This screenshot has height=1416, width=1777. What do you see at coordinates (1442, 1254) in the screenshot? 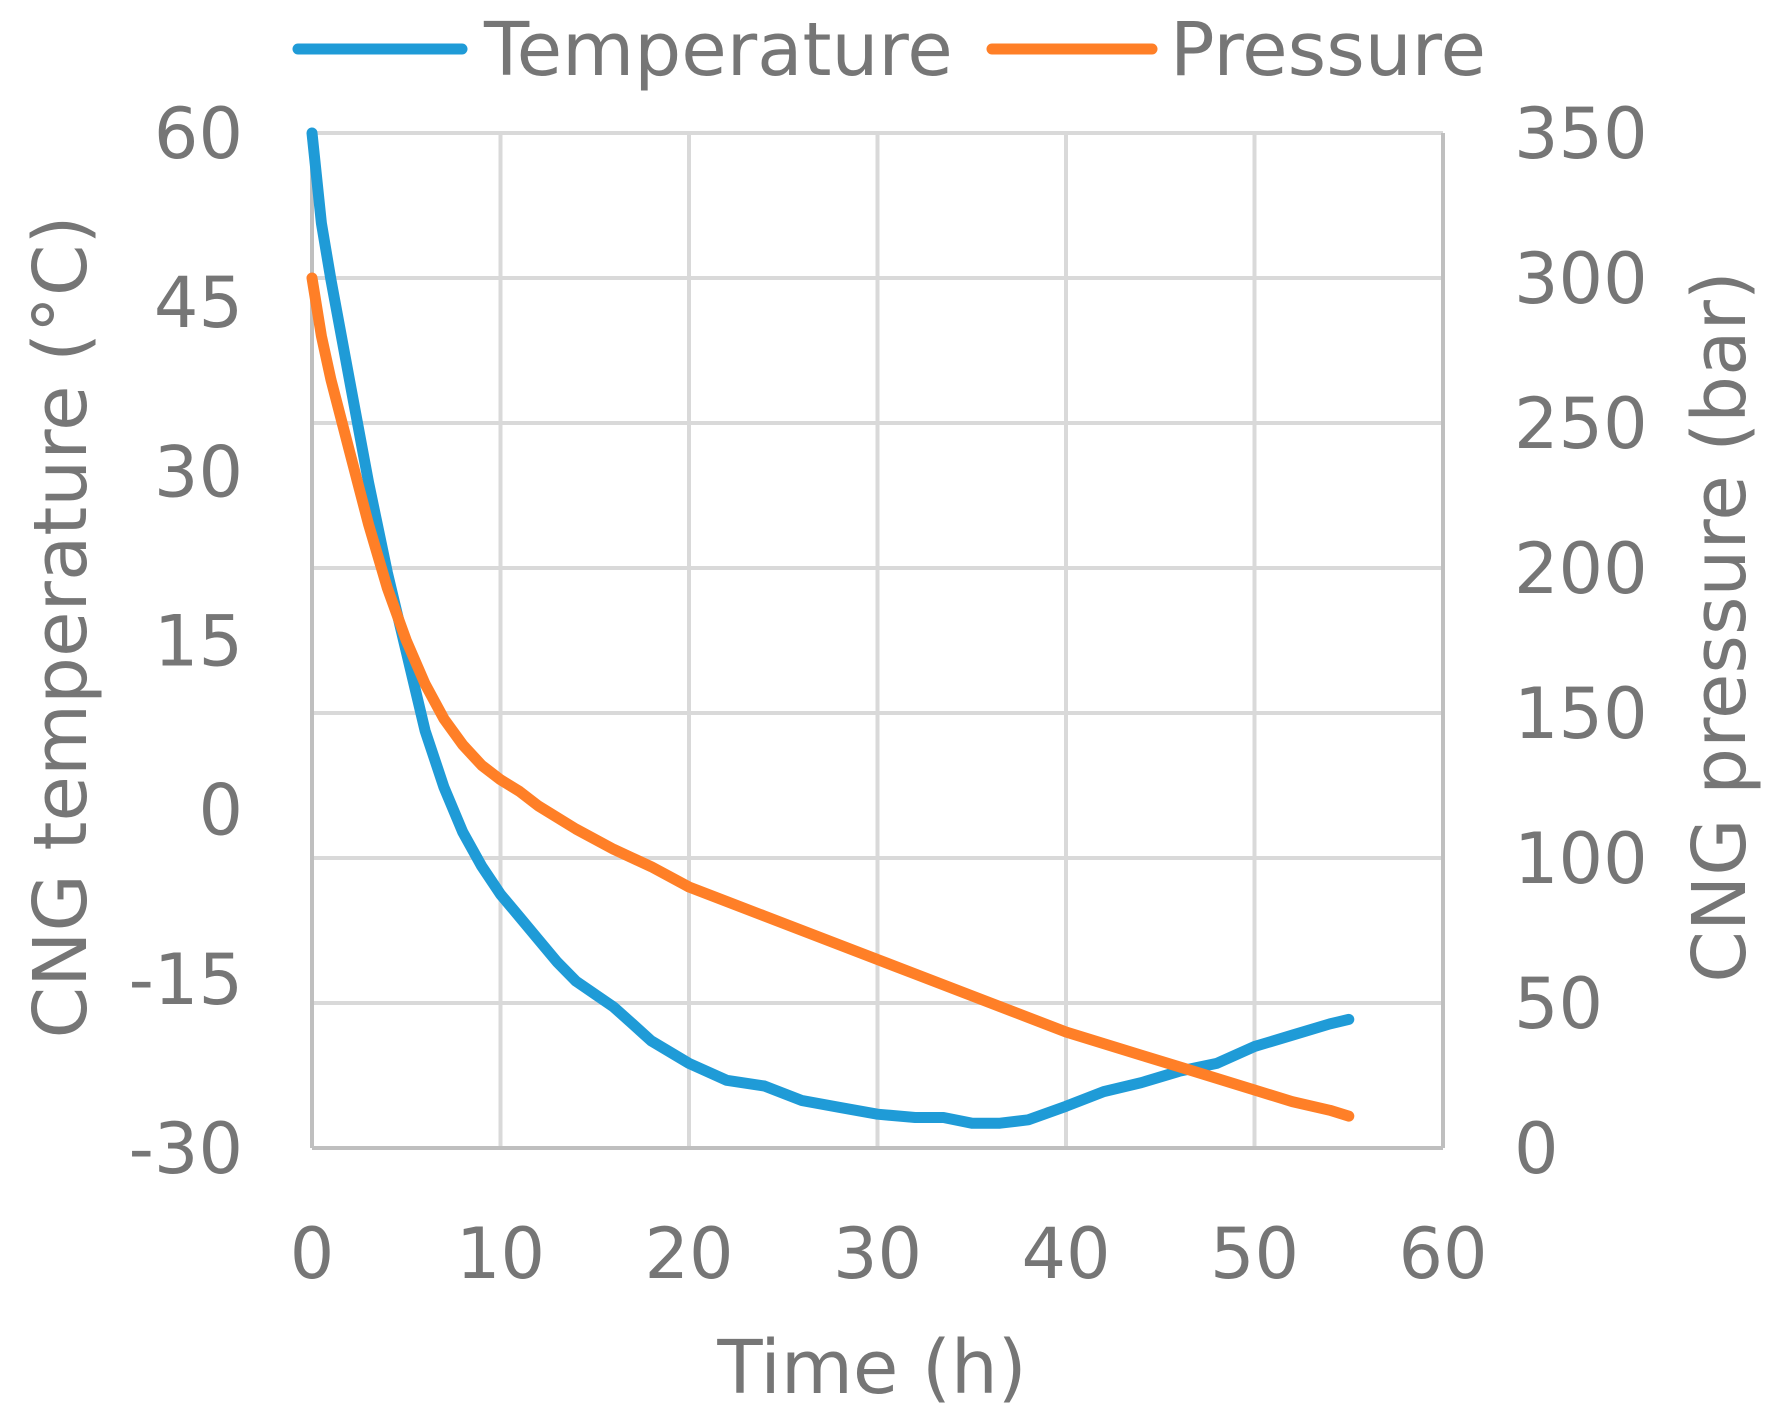
I see `x-tick-label: 60` at bounding box center [1442, 1254].